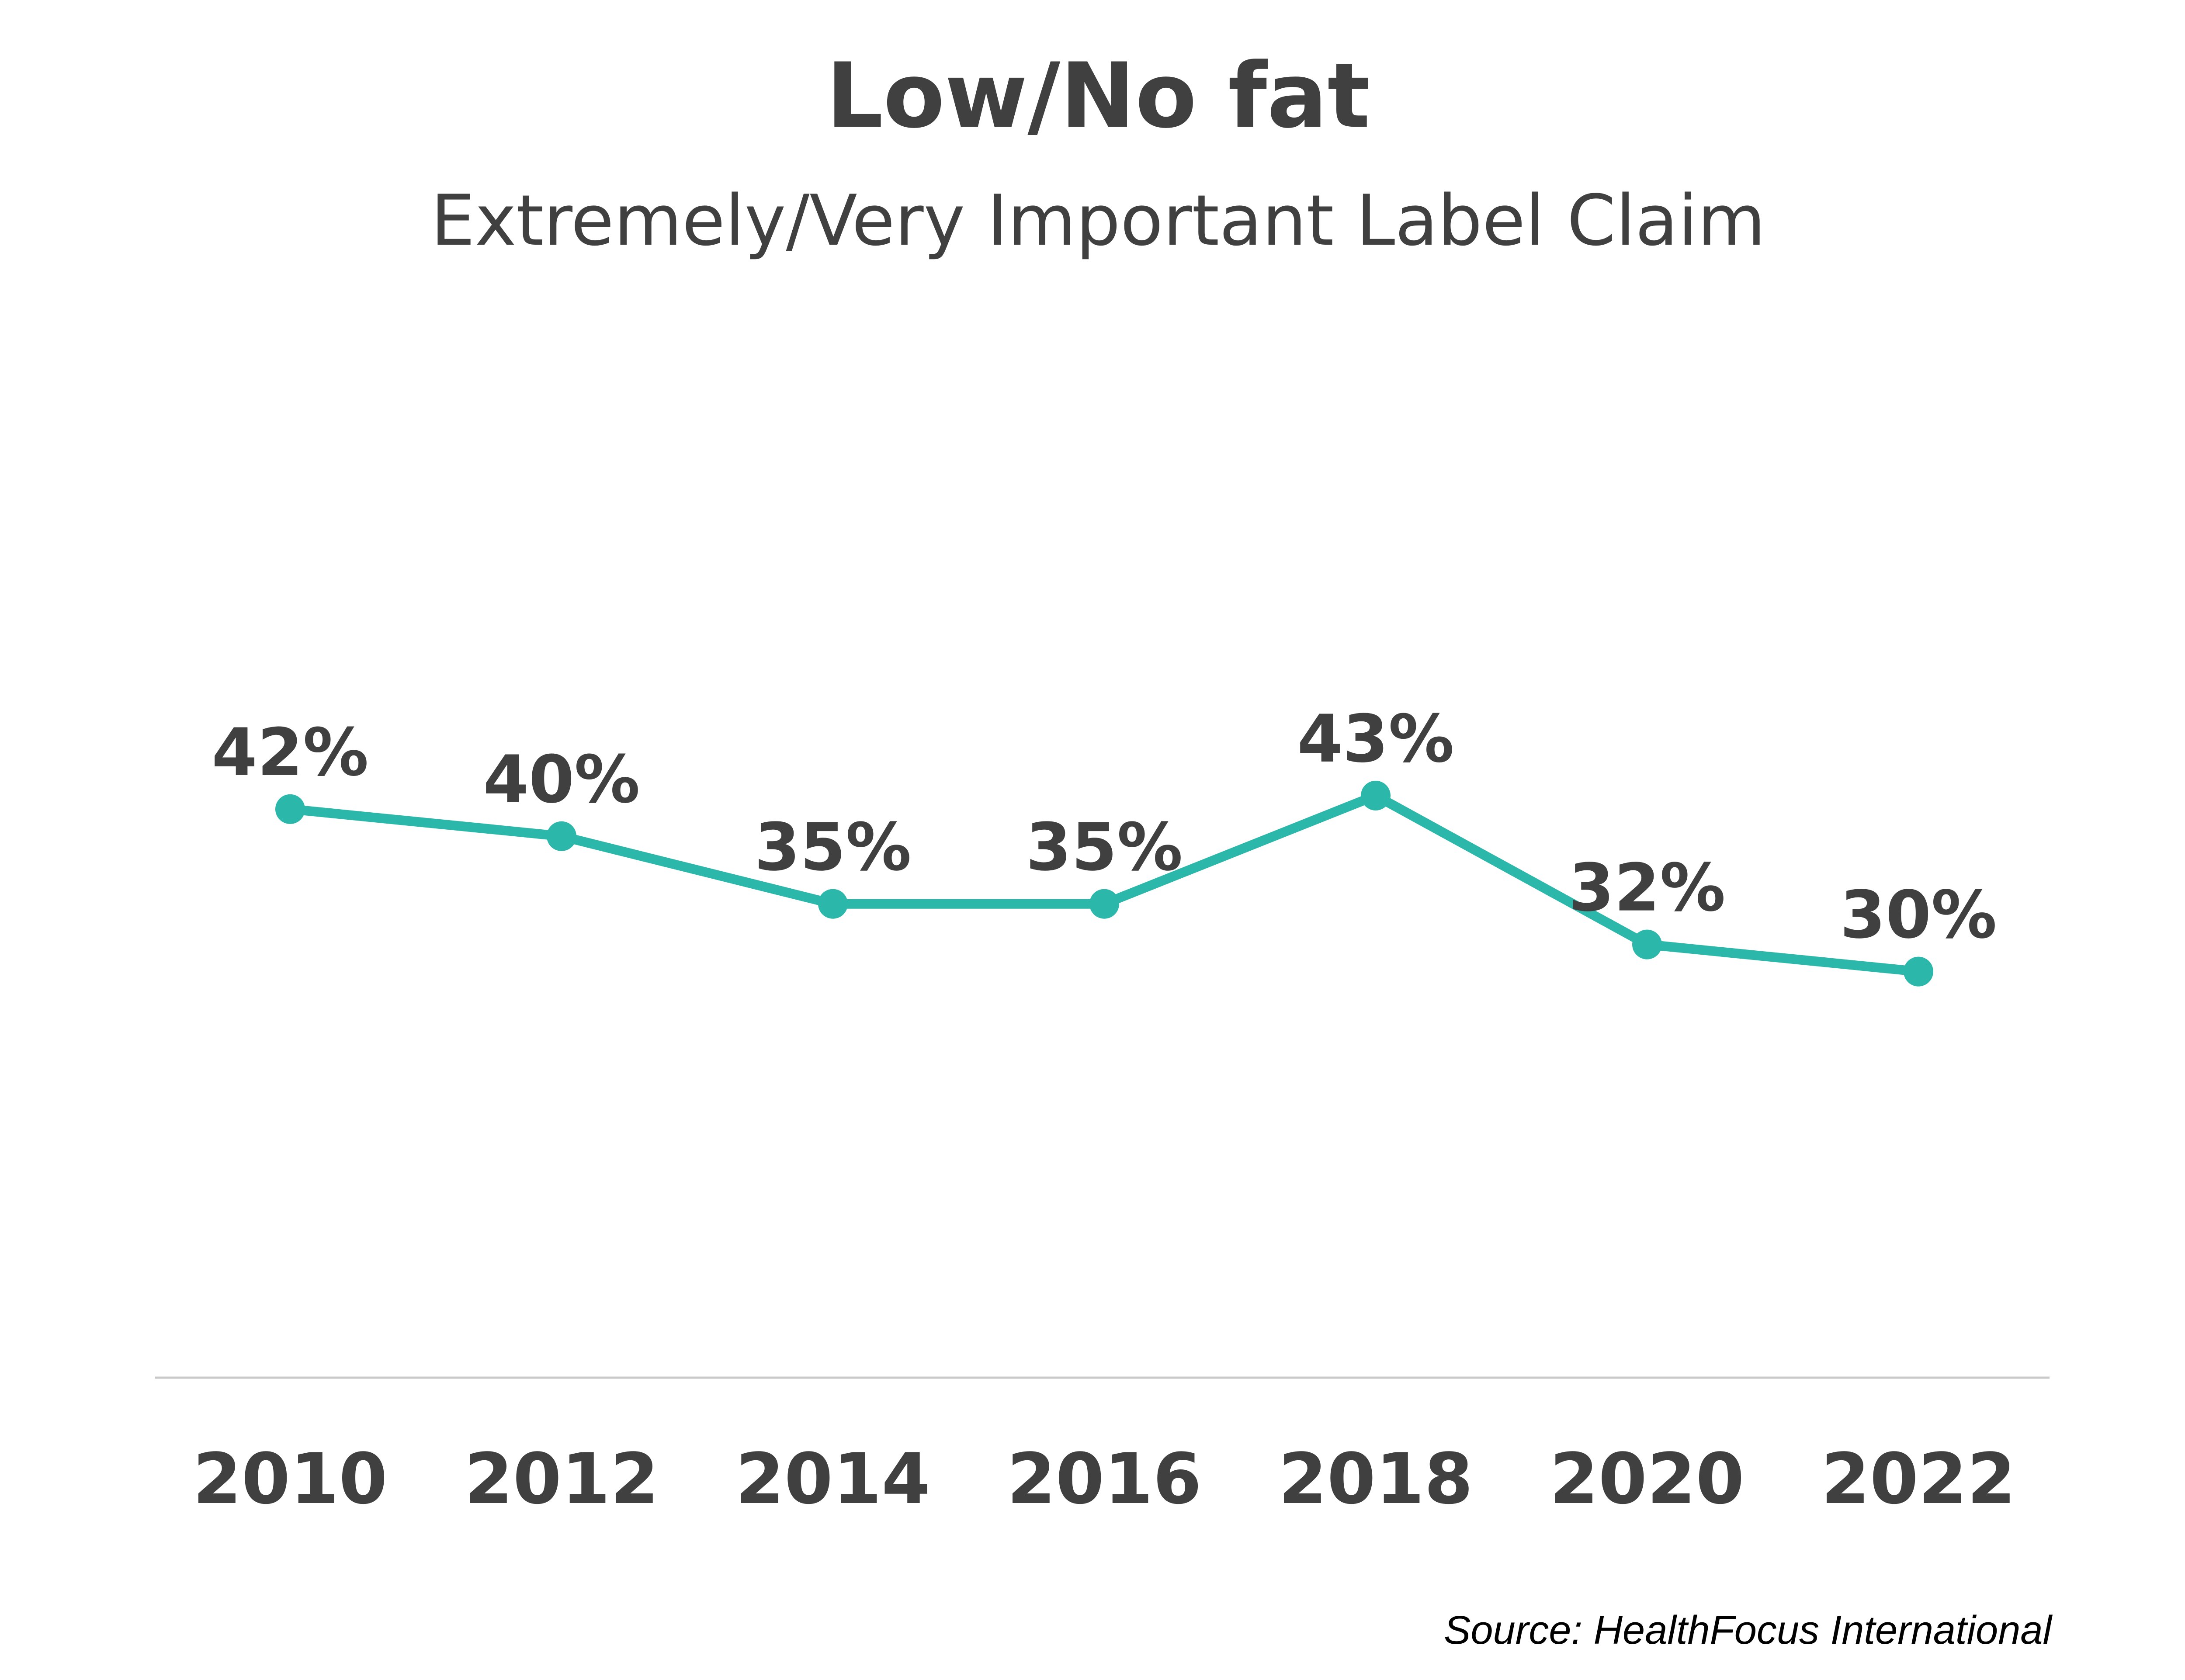 The image size is (2185, 1680). I want to click on x-tick-label-2012: 2012, so click(561, 1479).